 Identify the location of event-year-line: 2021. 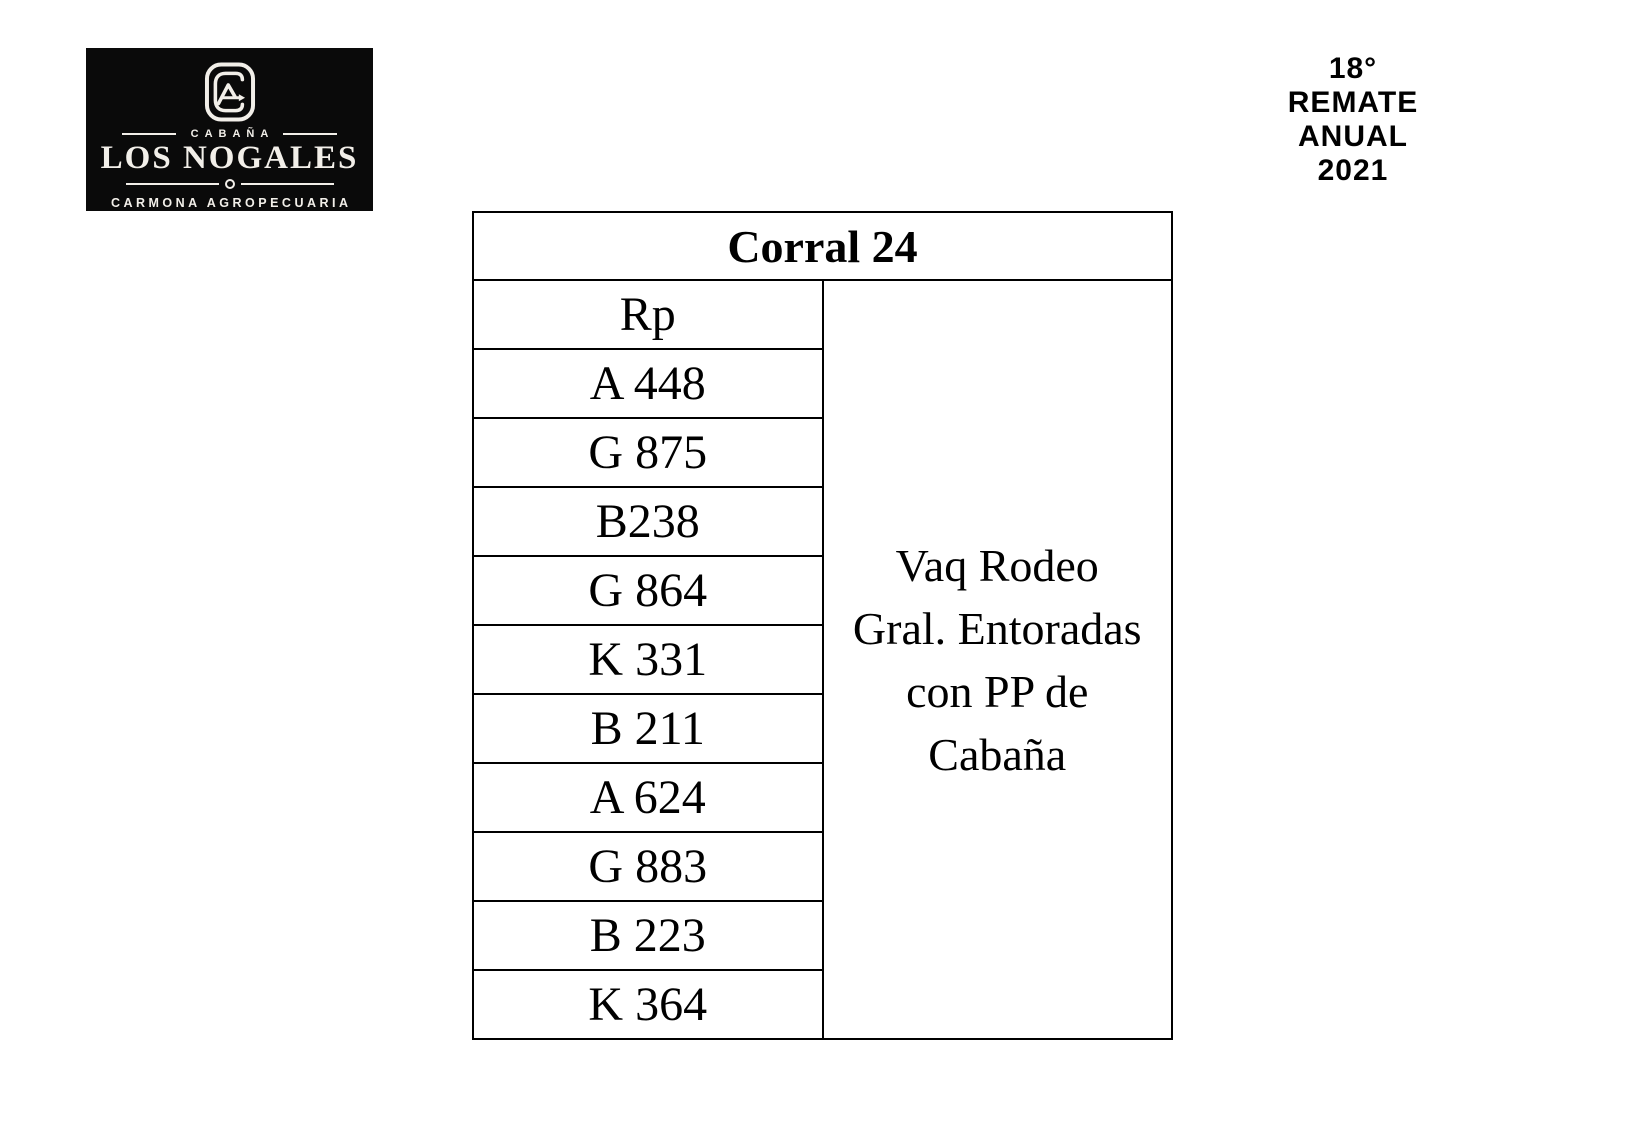
(1353, 170).